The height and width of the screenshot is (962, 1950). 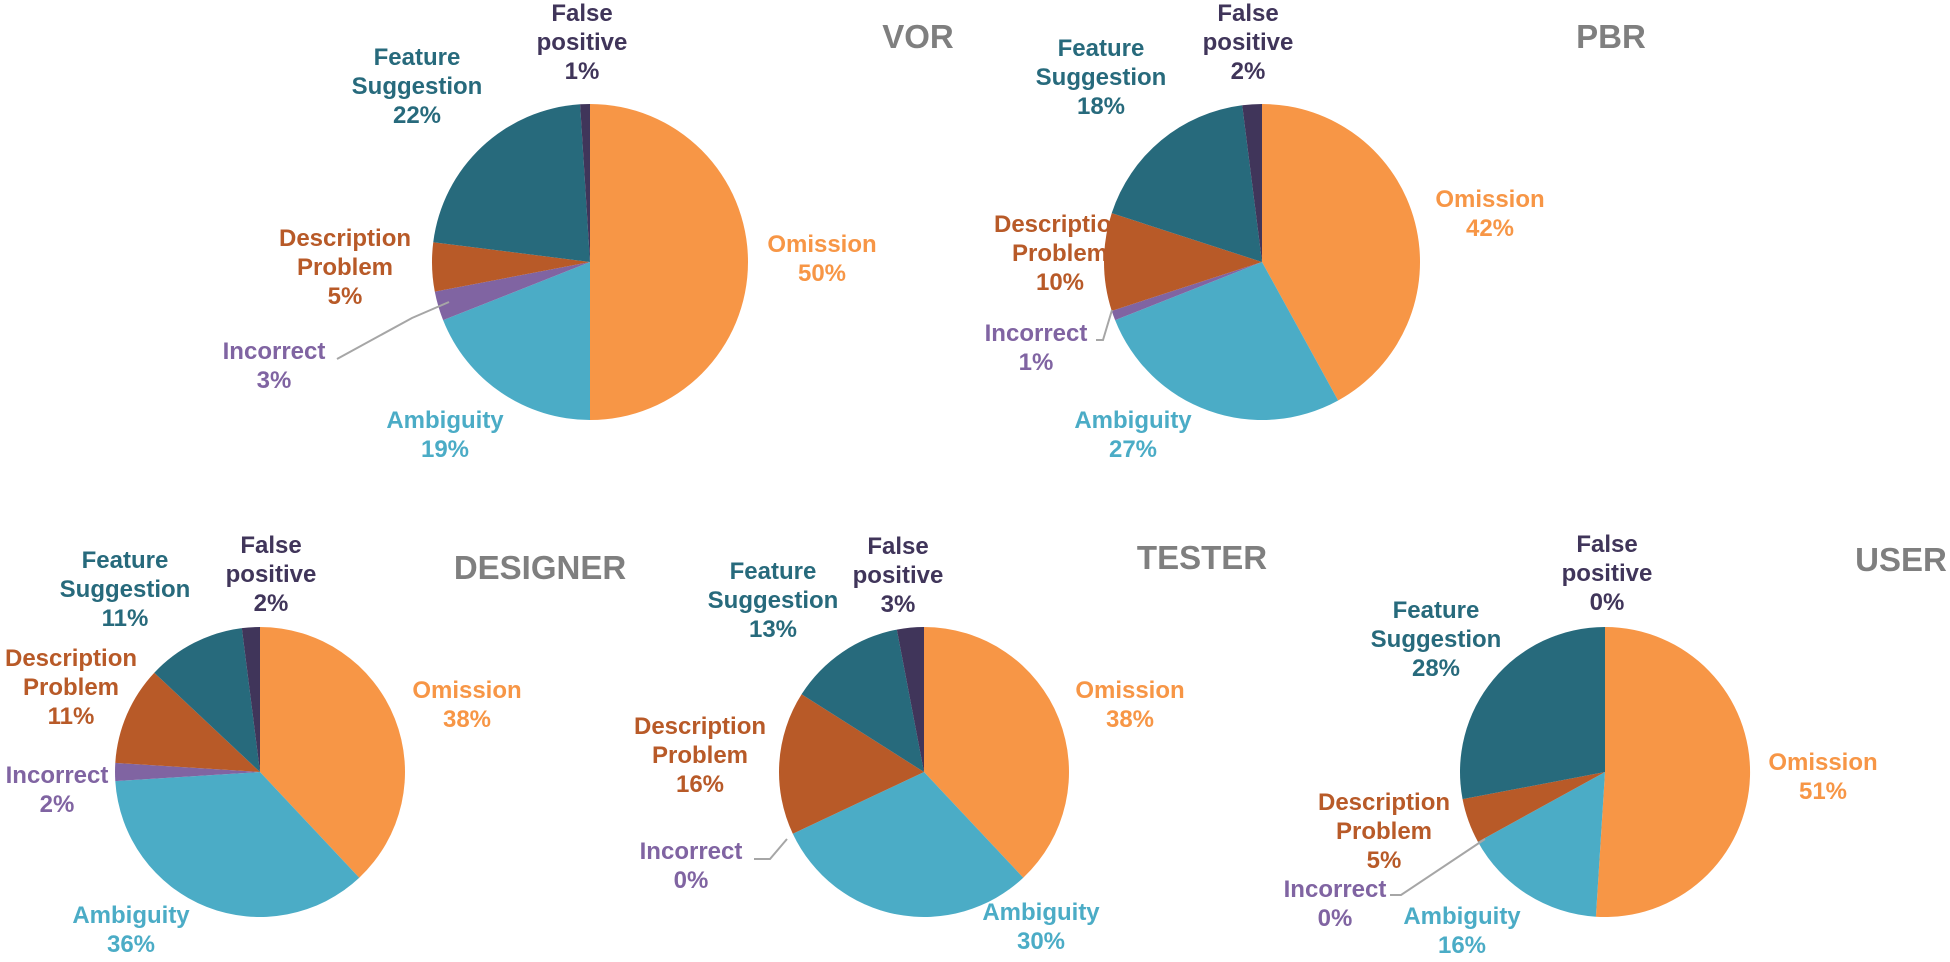 What do you see at coordinates (1133, 449) in the screenshot?
I see `data-label-value: 27%` at bounding box center [1133, 449].